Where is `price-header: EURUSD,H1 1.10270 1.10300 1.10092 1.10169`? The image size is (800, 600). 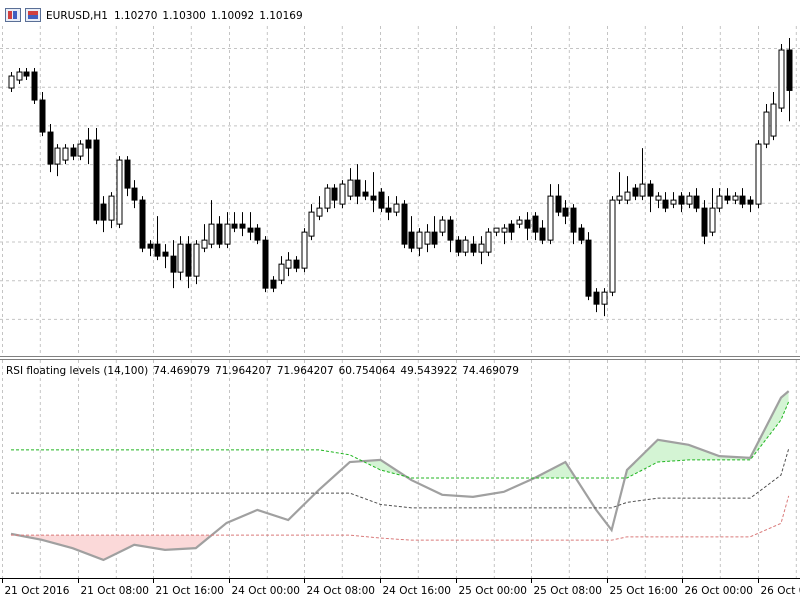 price-header: EURUSD,H1 1.10270 1.10300 1.10092 1.10169 is located at coordinates (174, 16).